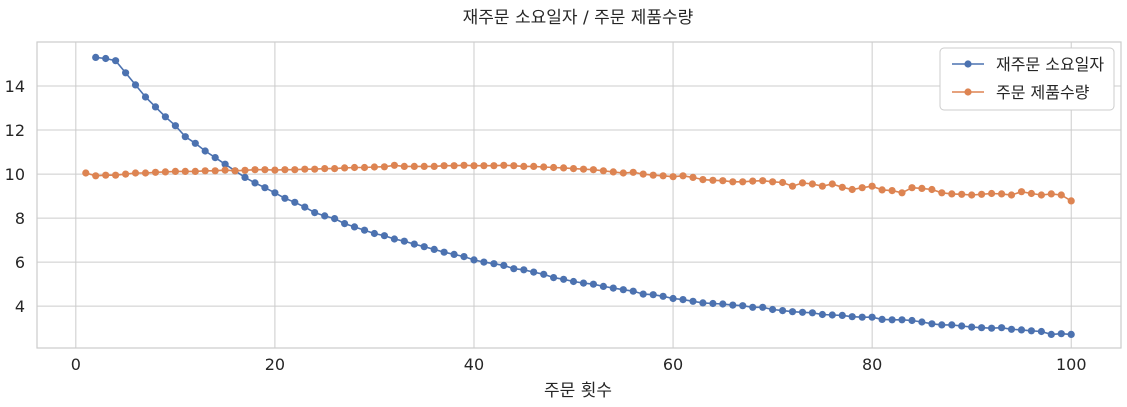 The height and width of the screenshot is (407, 1127). I want to click on series-line, so click(578, 183).